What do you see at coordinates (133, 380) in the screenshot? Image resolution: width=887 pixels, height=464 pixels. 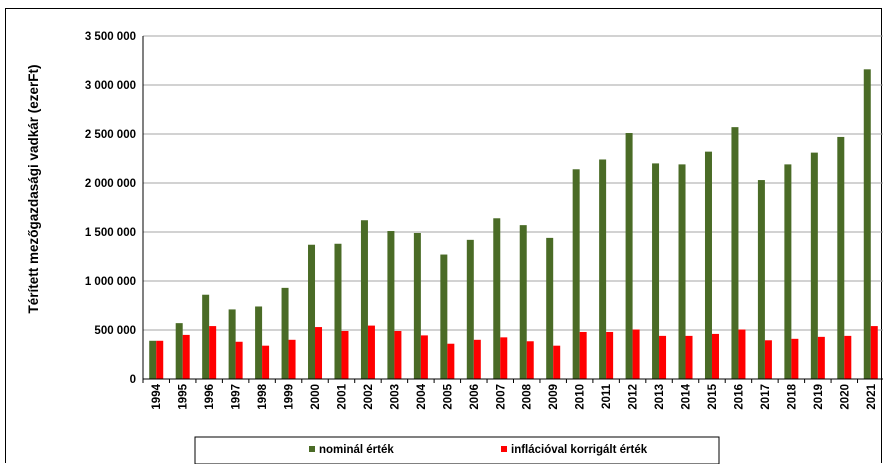 I see `y-tick-label: 0` at bounding box center [133, 380].